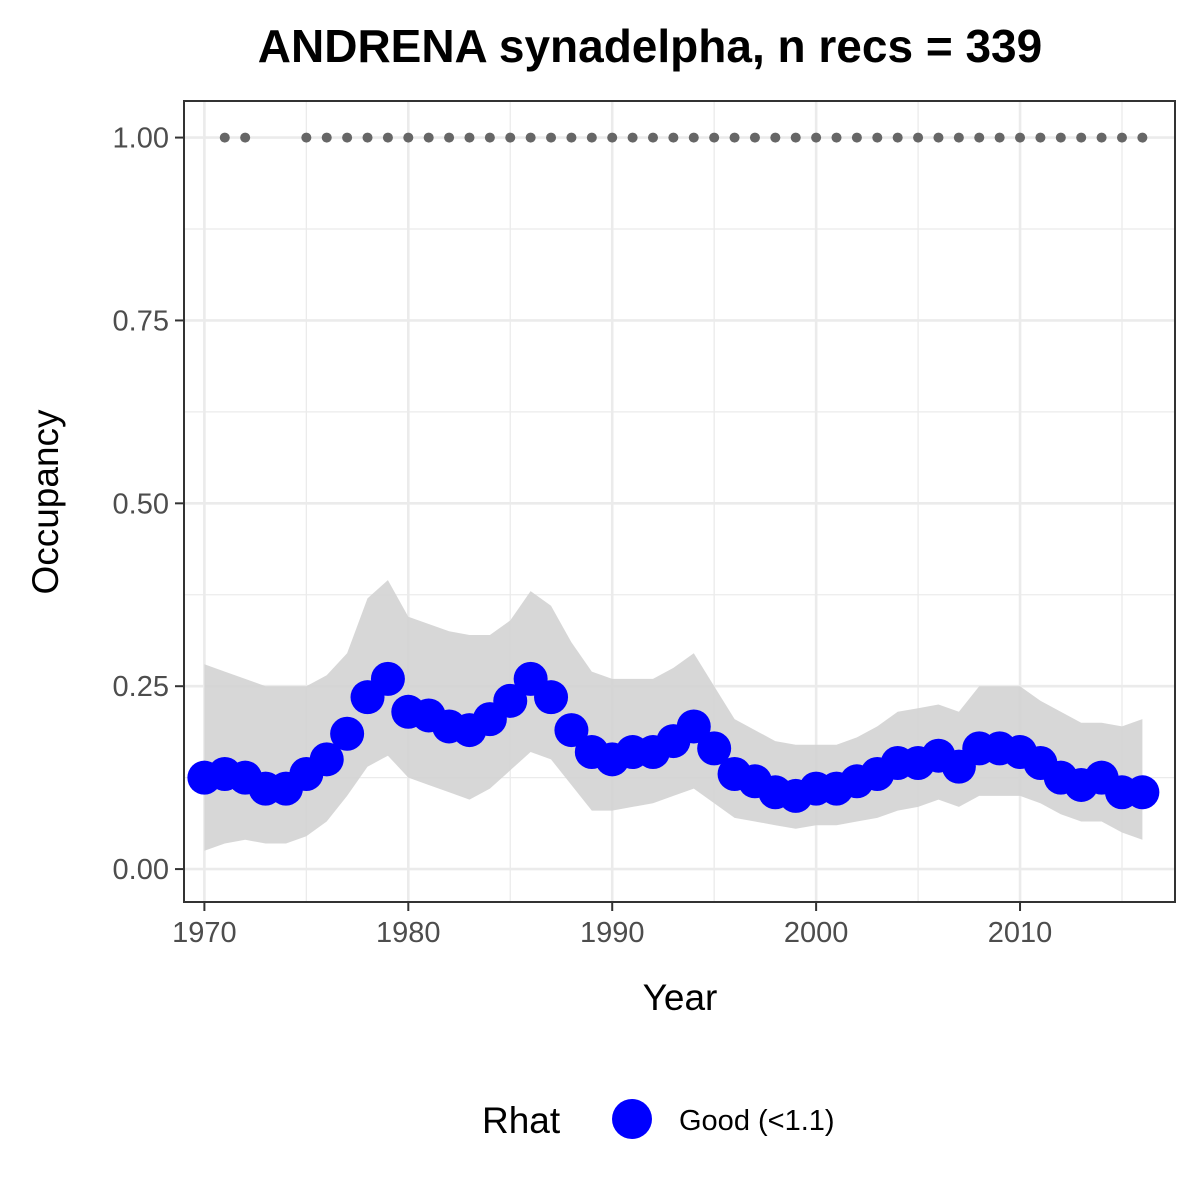 The image size is (1200, 1200). I want to click on chart-title: ANDRENA synadelpha, n recs = 339, so click(650, 46).